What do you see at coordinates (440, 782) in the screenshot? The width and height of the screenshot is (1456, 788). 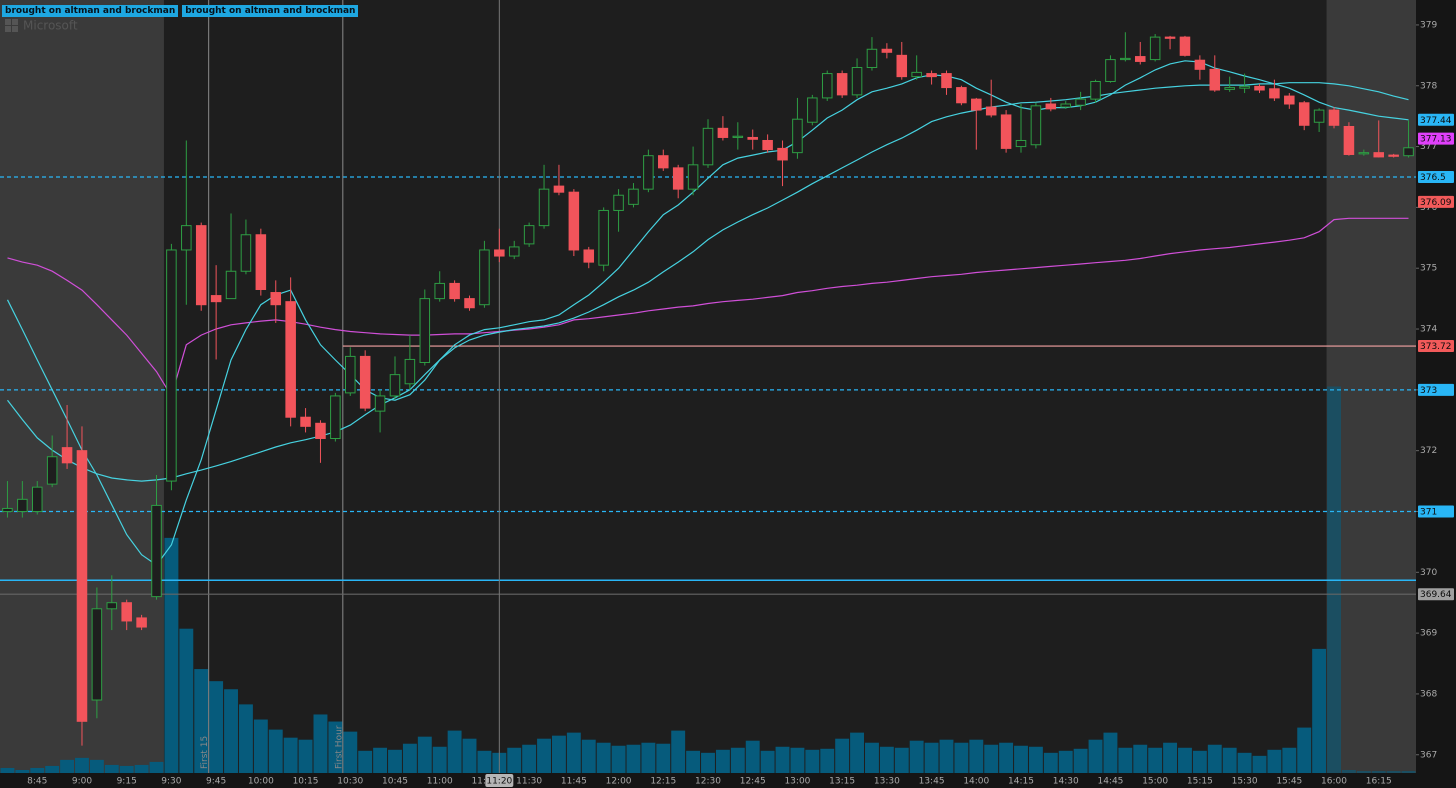 I see `x-tick-label: 11:00` at bounding box center [440, 782].